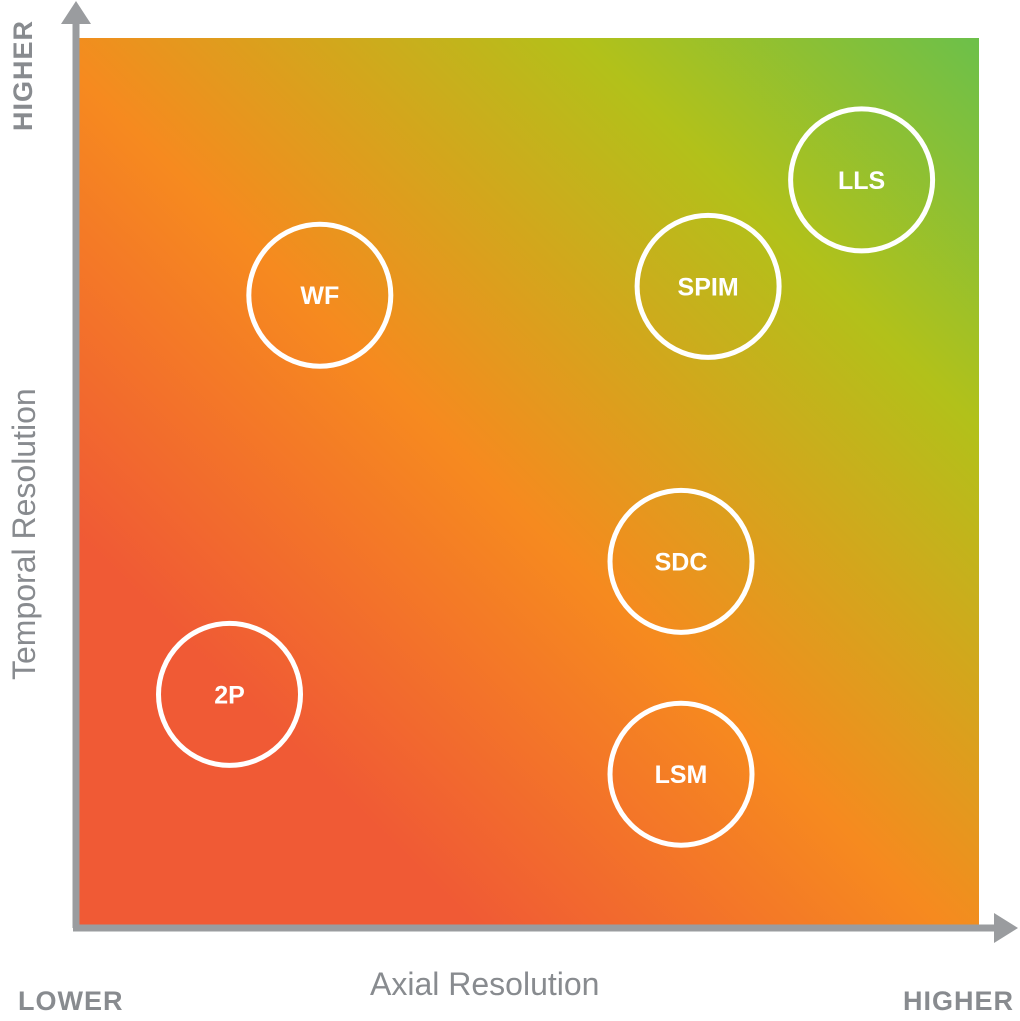 The height and width of the screenshot is (1021, 1020). What do you see at coordinates (485, 984) in the screenshot?
I see `x-axis-title: Axial Resolution` at bounding box center [485, 984].